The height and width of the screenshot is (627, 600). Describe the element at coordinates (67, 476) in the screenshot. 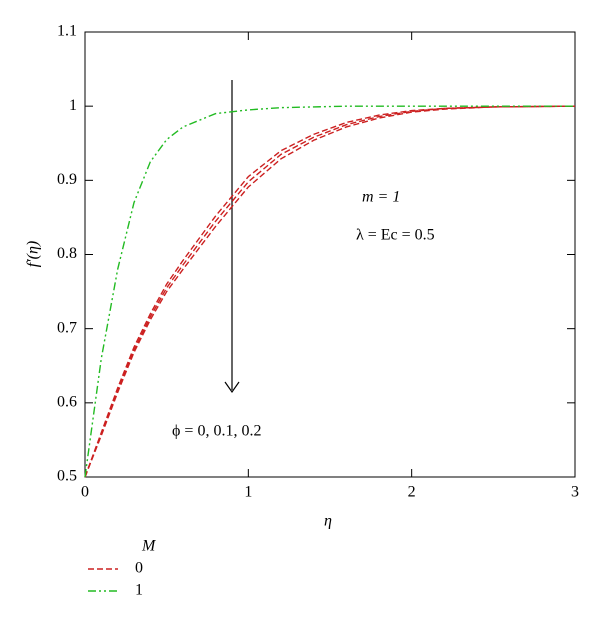

I see `y-tick-label: 0.5` at that location.